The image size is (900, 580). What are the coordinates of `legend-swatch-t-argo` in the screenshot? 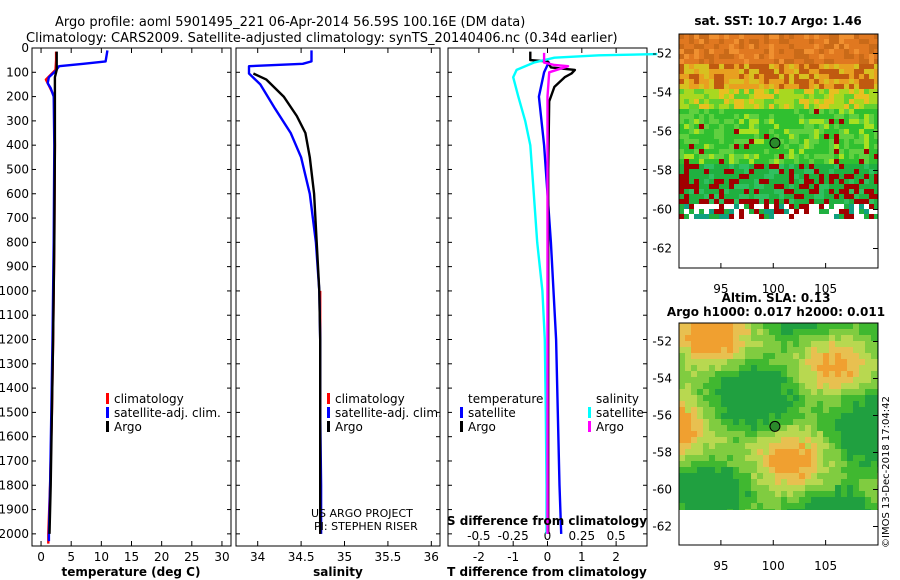 It's located at (461, 426).